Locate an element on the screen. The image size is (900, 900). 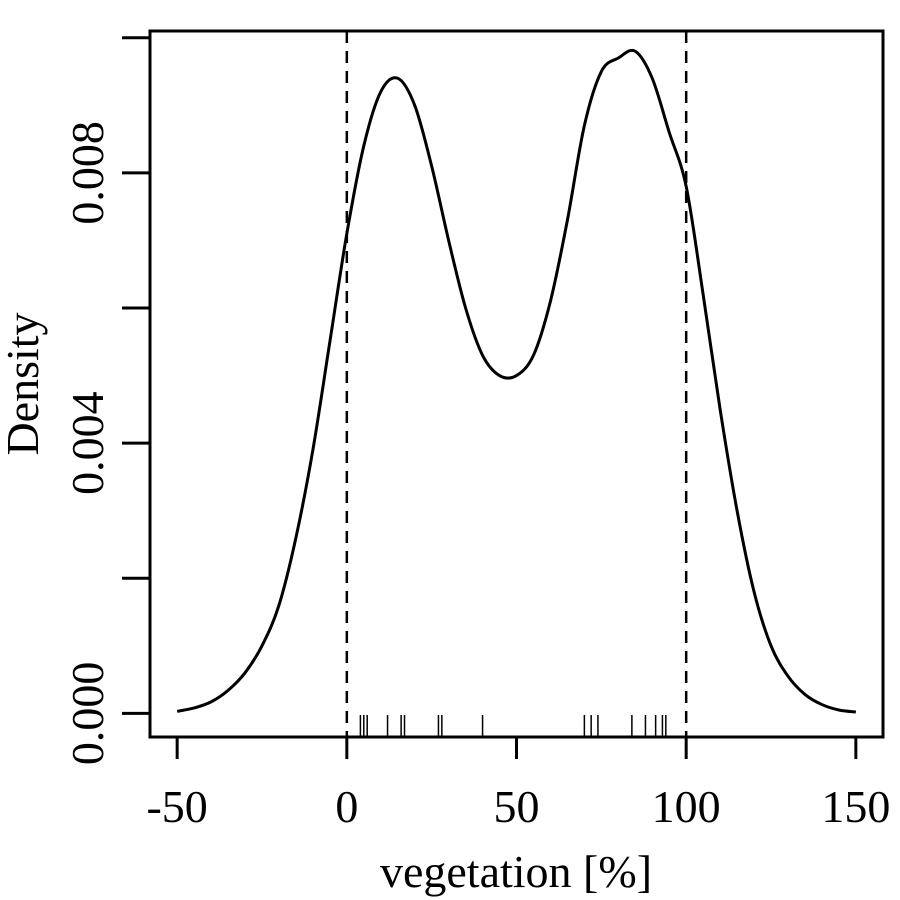
x-tick-label: 100 is located at coordinates (686, 806).